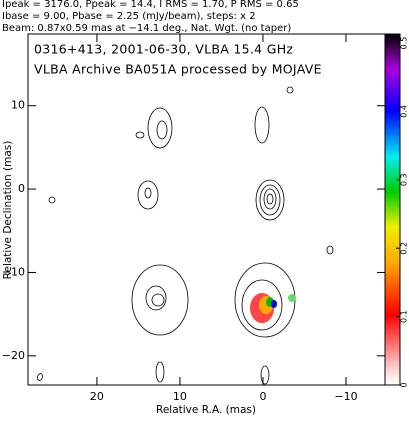 This screenshot has width=409, height=424. I want to click on colorbar-tick-label: 0.4, so click(404, 111).